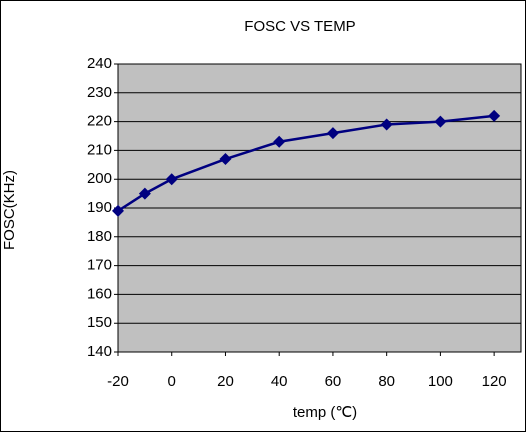 This screenshot has height=437, width=526. Describe the element at coordinates (99, 265) in the screenshot. I see `y-tick-label: 170` at that location.